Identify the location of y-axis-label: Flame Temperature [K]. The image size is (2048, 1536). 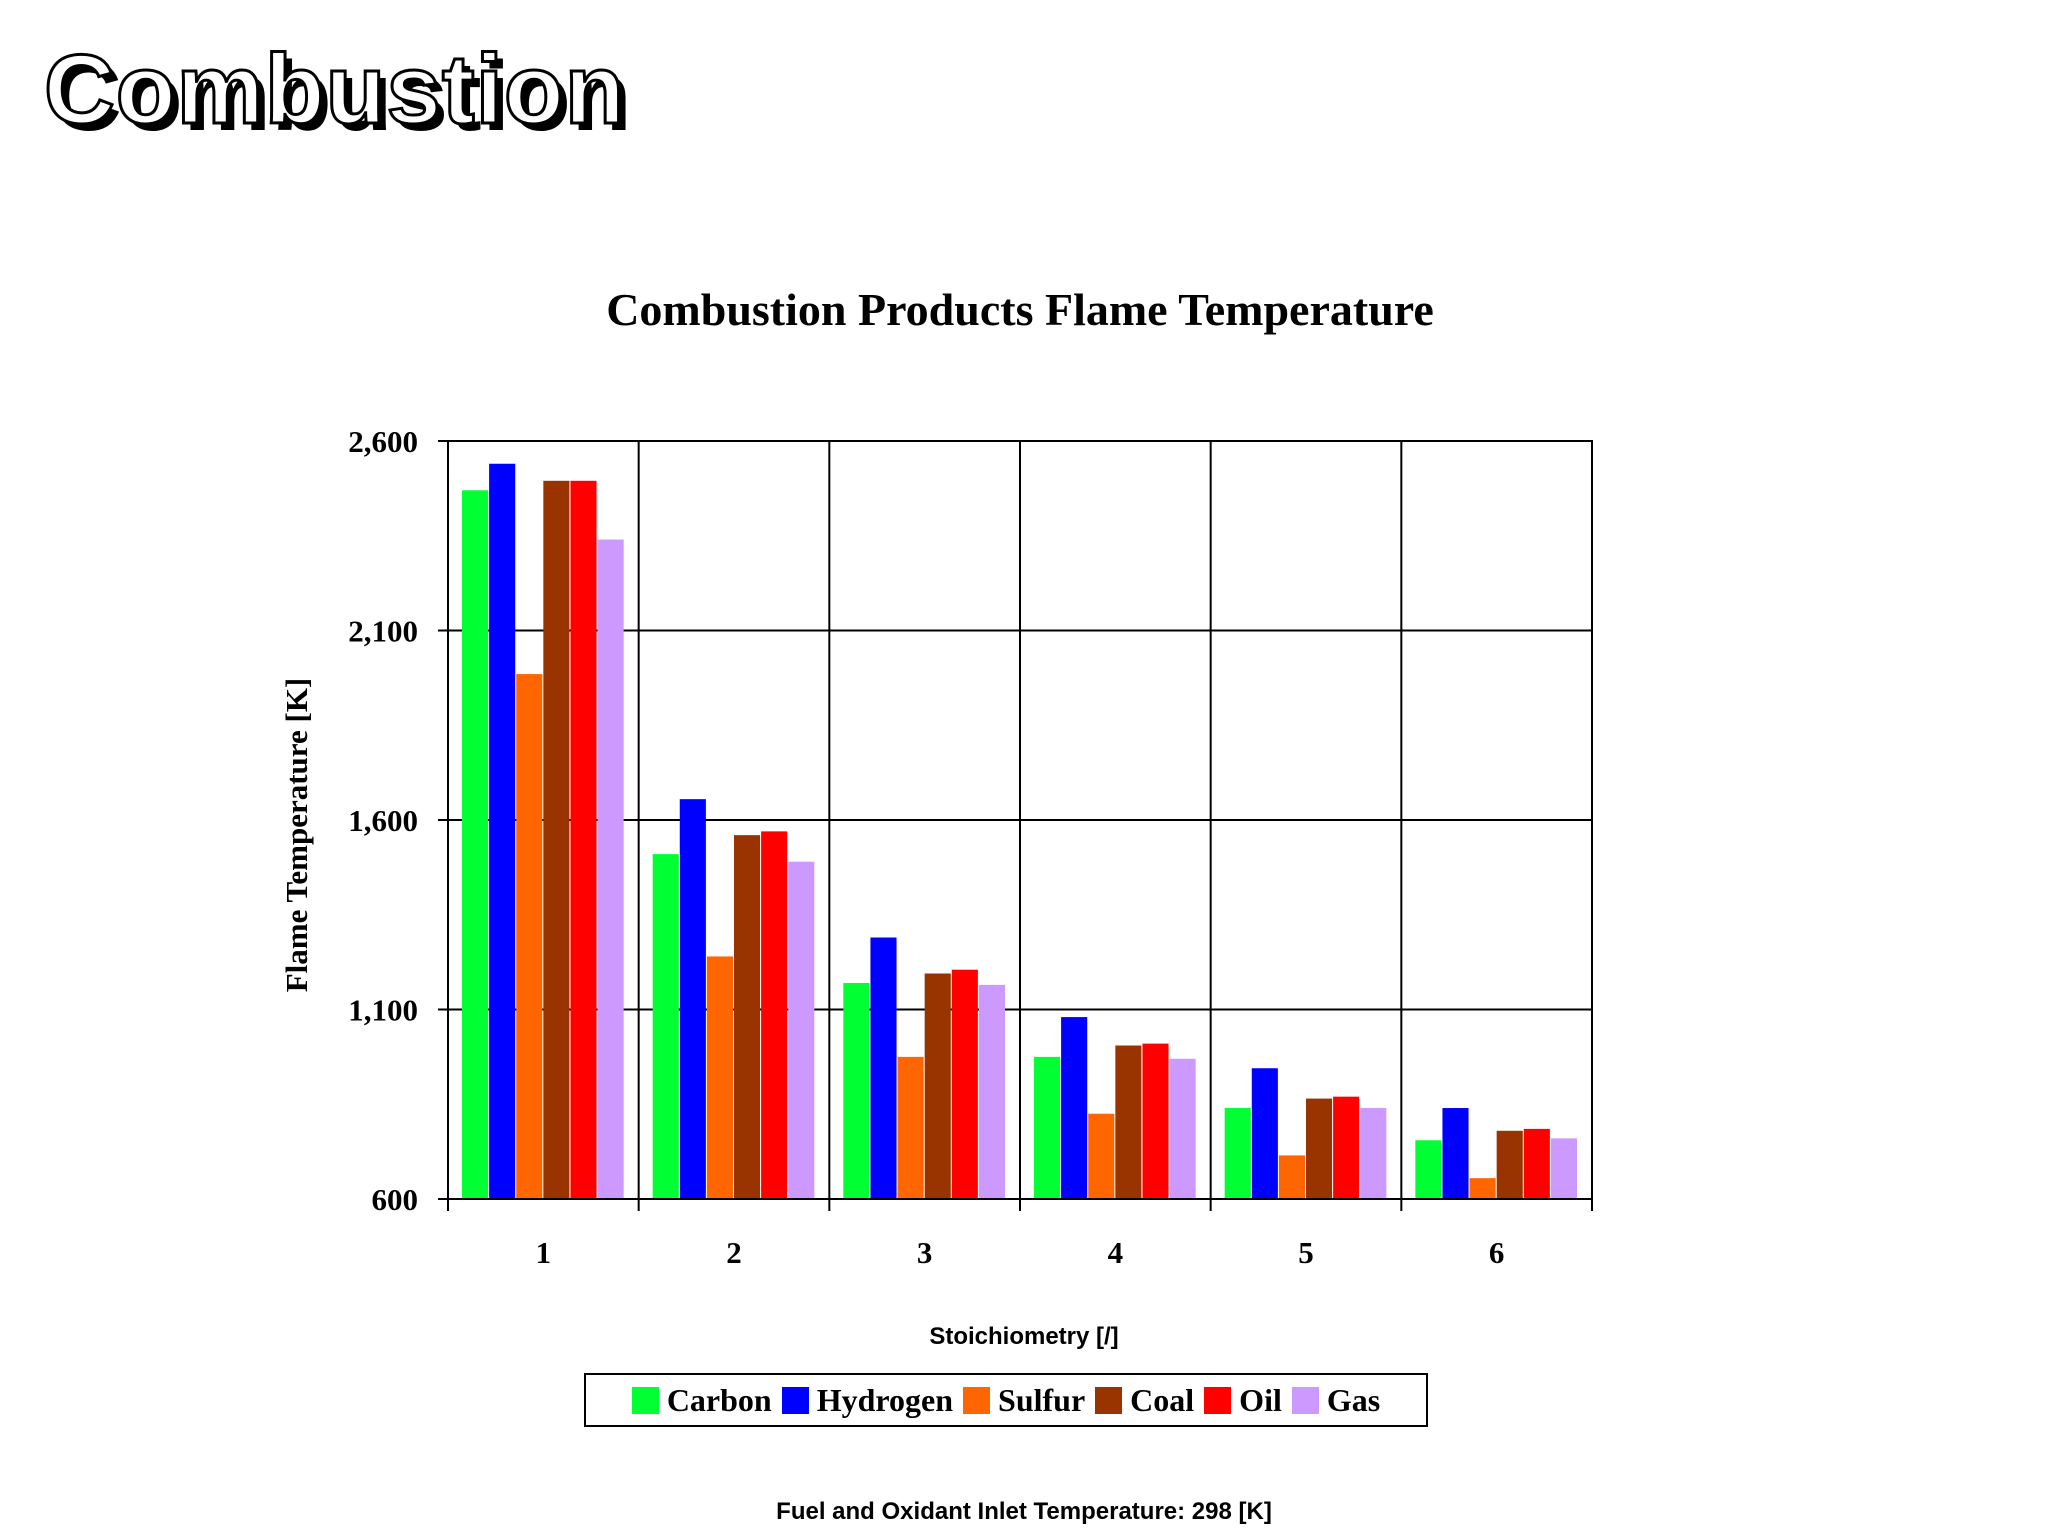
(296, 835).